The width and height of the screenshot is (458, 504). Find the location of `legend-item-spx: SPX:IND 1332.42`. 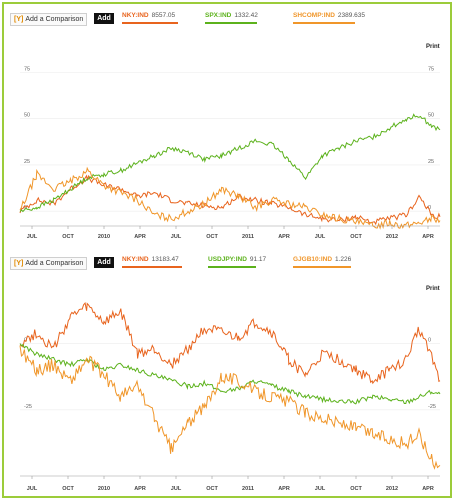

legend-item-spx: SPX:IND 1332.42 is located at coordinates (231, 15).